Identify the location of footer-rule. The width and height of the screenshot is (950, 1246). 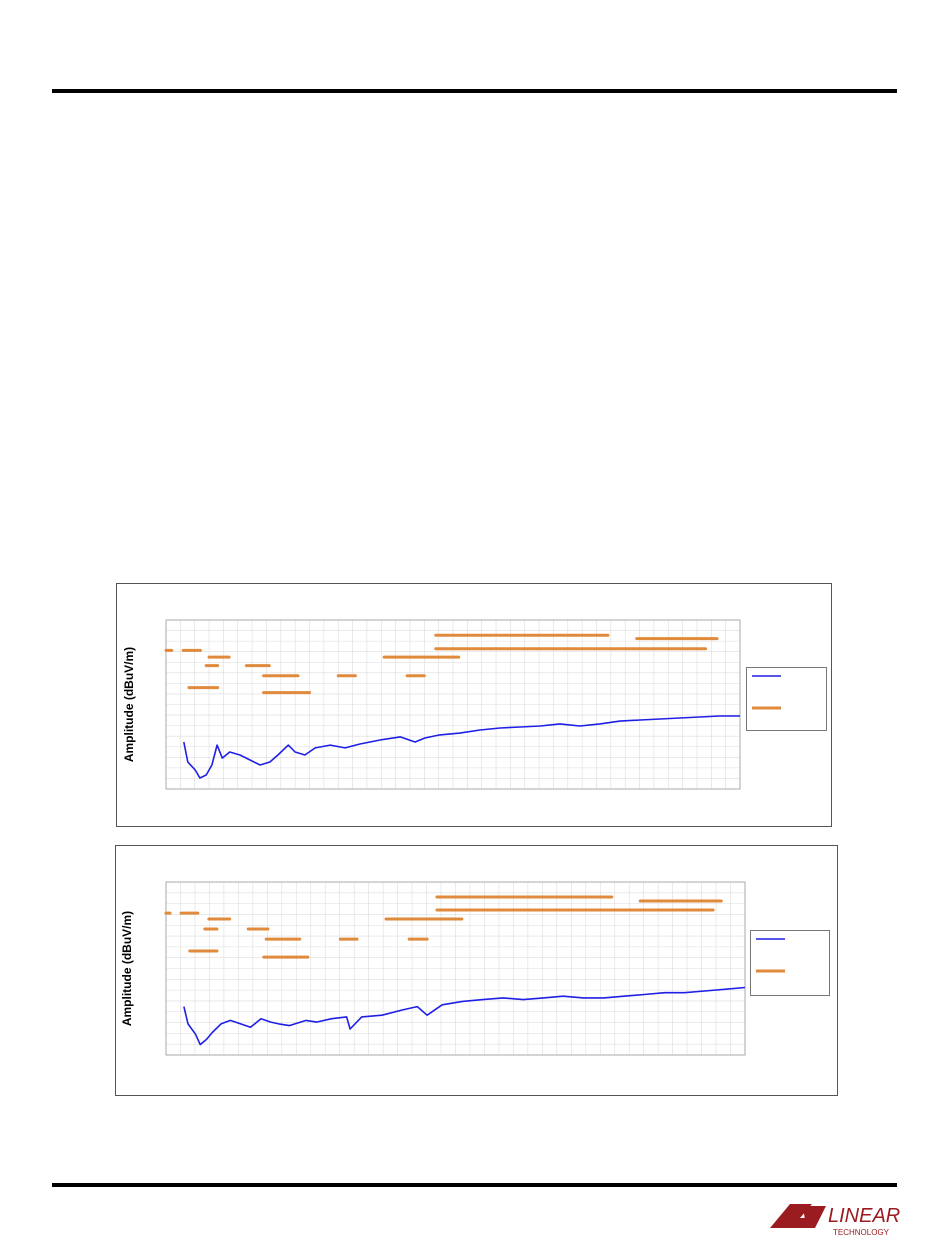
(474, 1185).